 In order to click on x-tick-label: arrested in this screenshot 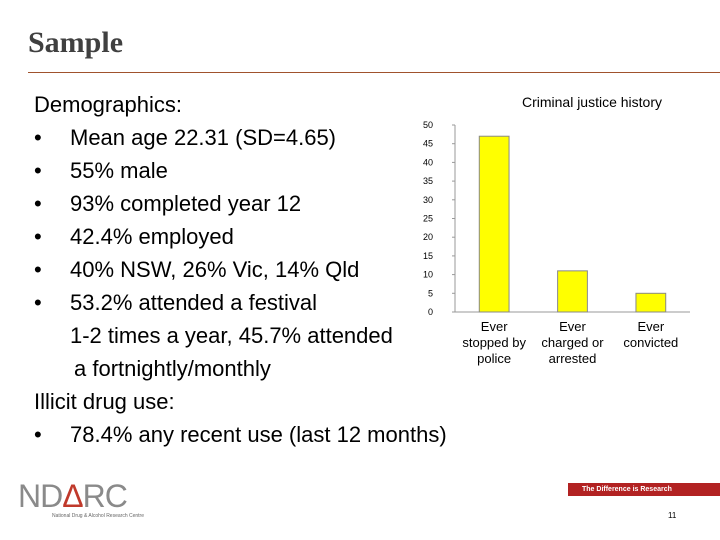, I will do `click(573, 358)`.